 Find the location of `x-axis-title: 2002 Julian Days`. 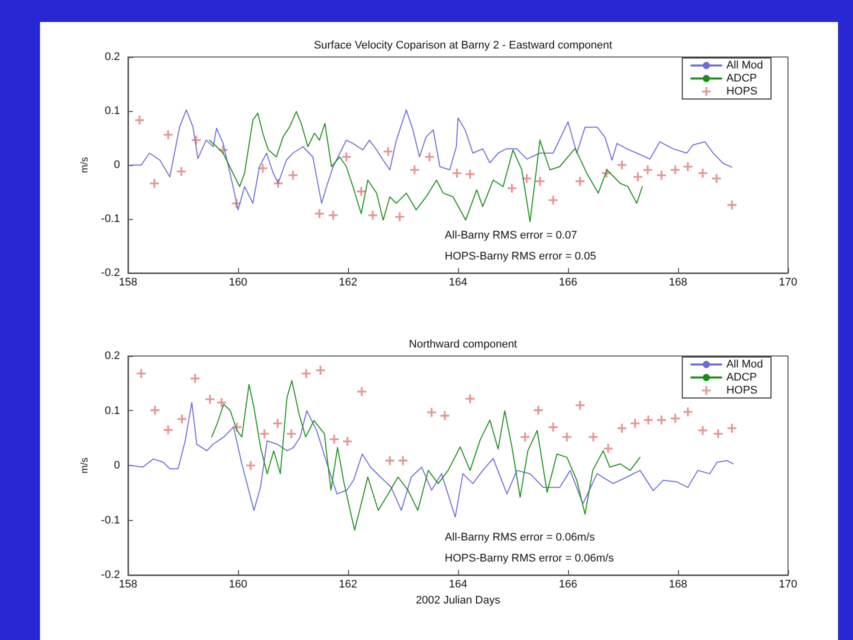

x-axis-title: 2002 Julian Days is located at coordinates (458, 600).